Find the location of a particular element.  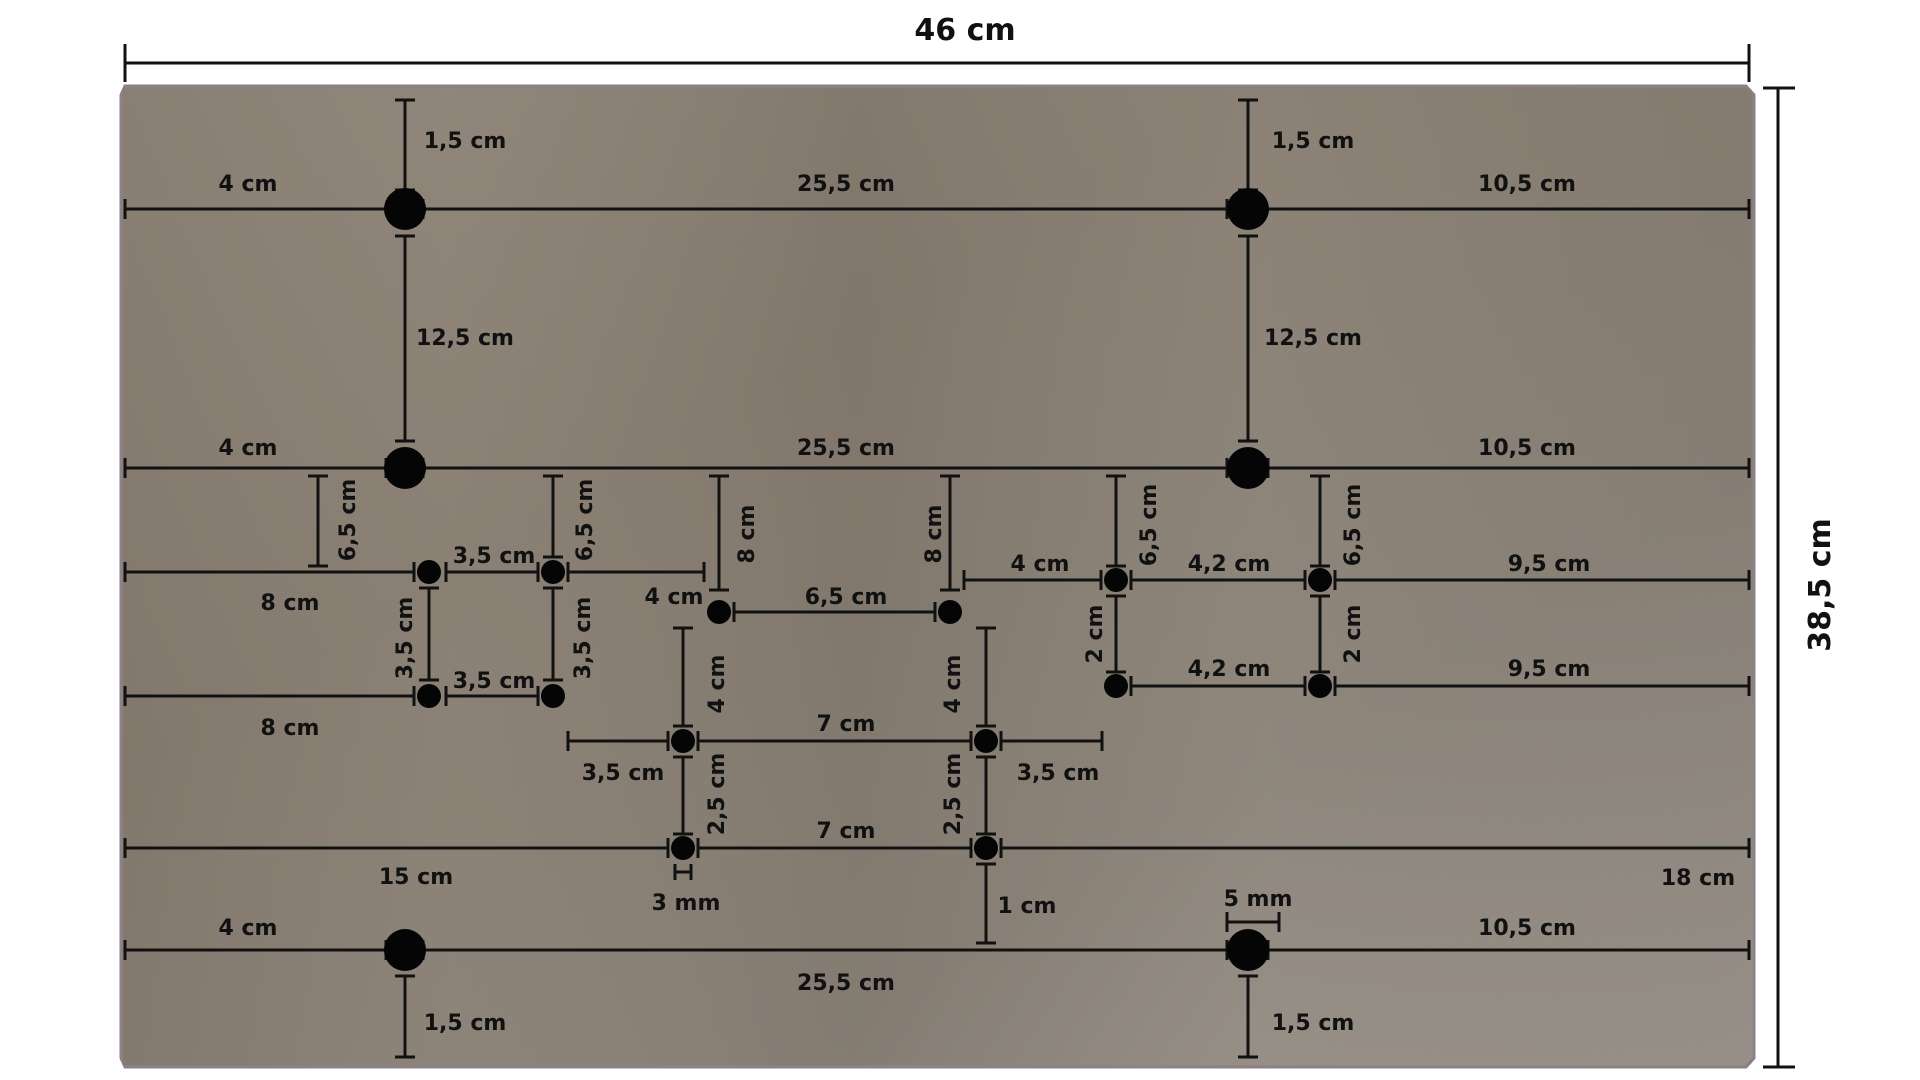

dim-label: 15 cm is located at coordinates (416, 877).